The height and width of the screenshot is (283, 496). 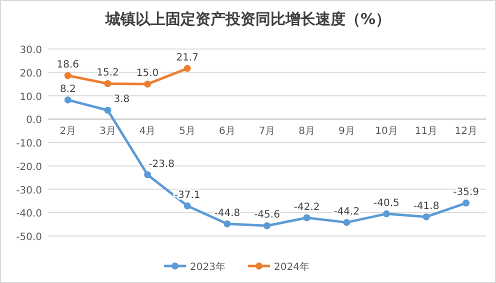 What do you see at coordinates (68, 65) in the screenshot?
I see `data-label: 18.6` at bounding box center [68, 65].